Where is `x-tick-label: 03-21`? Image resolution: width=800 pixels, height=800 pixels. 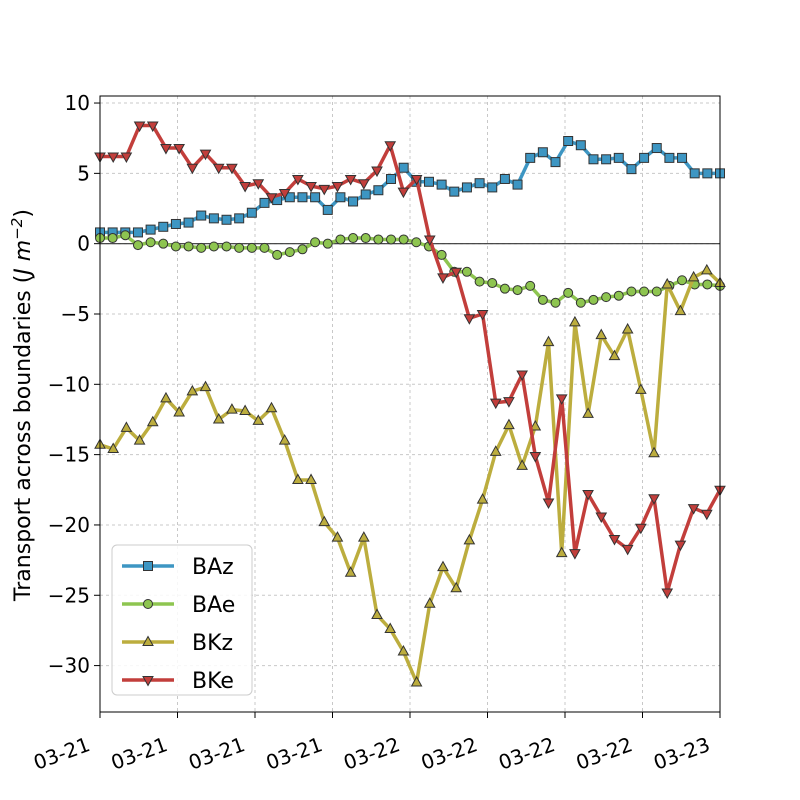
x-tick-label: 03-21 is located at coordinates (61, 753).